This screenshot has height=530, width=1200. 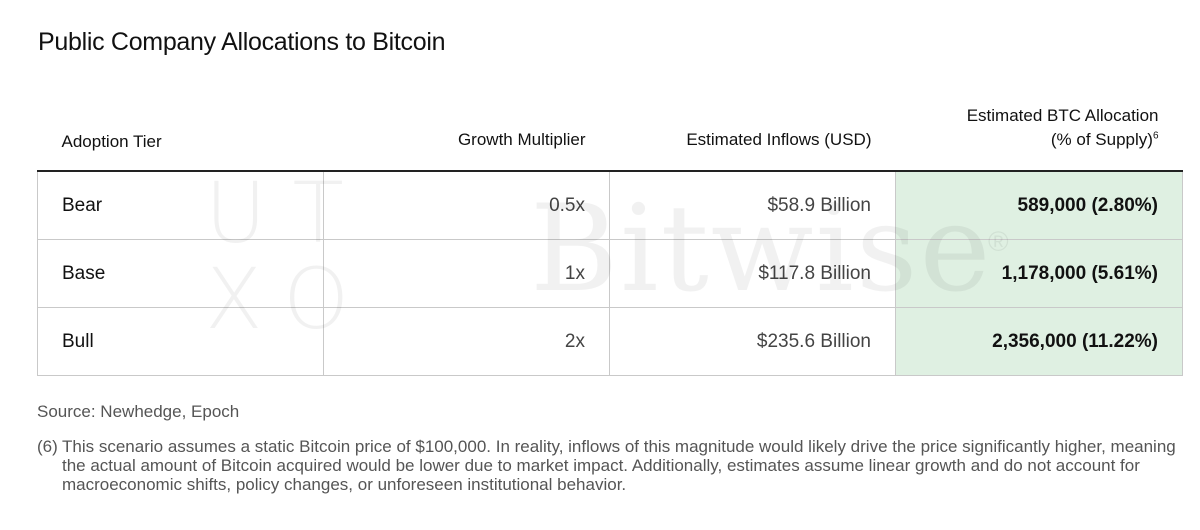 I want to click on page-title: Public Company Allocations to Bitcoin, so click(x=242, y=42).